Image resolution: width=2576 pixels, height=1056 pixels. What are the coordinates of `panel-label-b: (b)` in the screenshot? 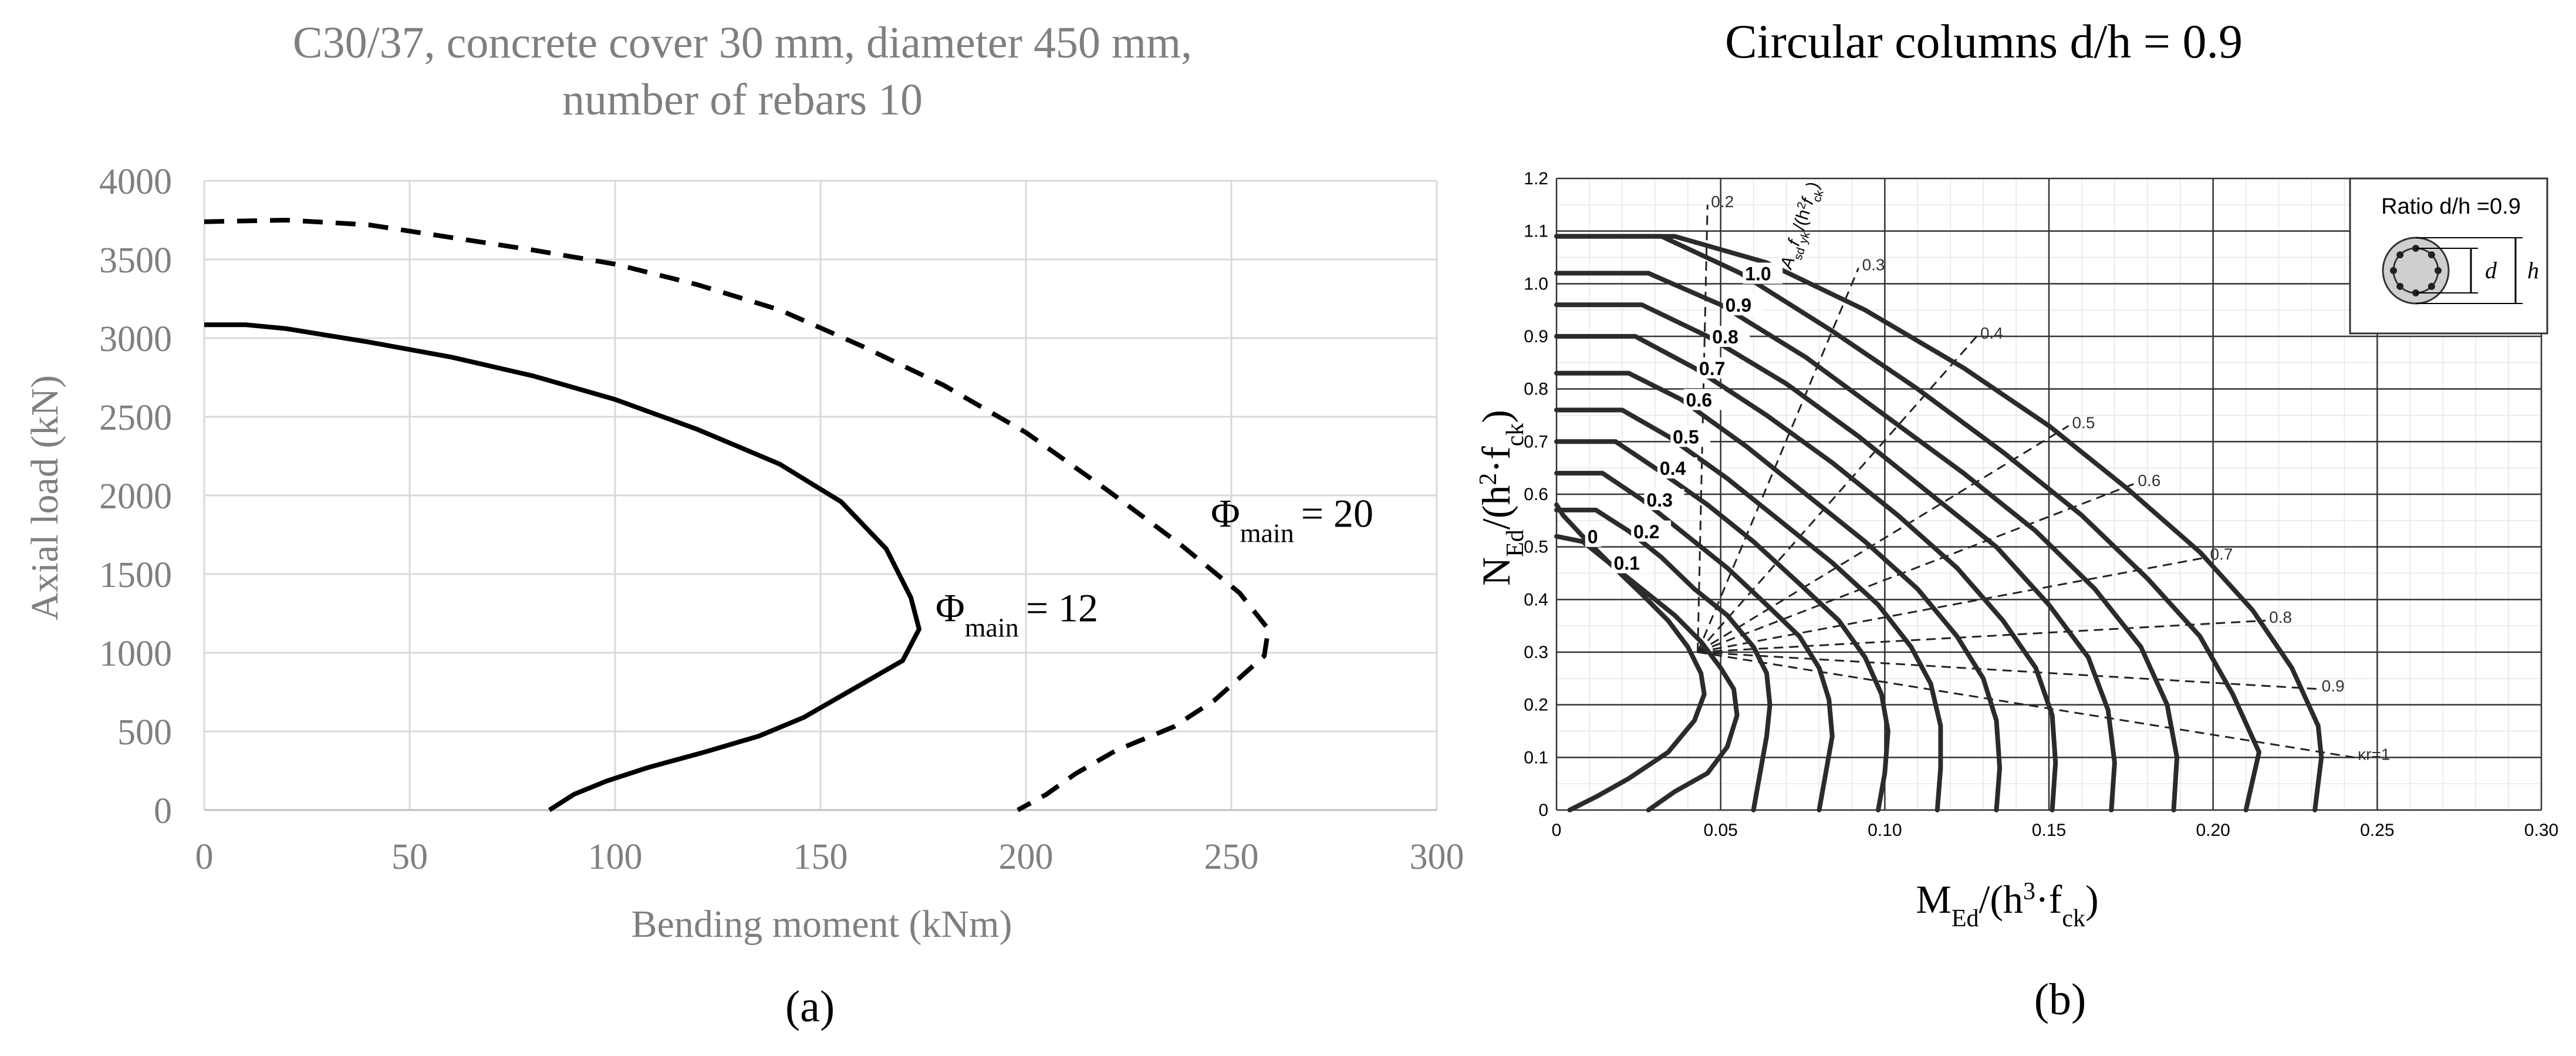 It's located at (2060, 999).